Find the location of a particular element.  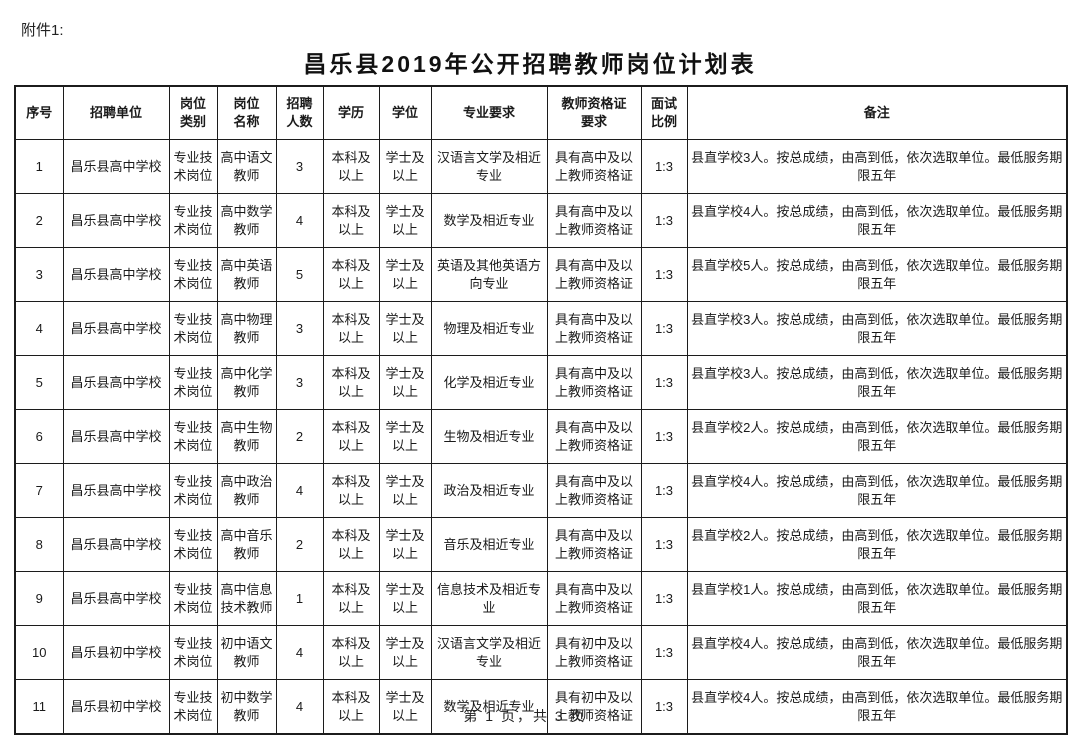

cell-count: 2 is located at coordinates (299, 544).